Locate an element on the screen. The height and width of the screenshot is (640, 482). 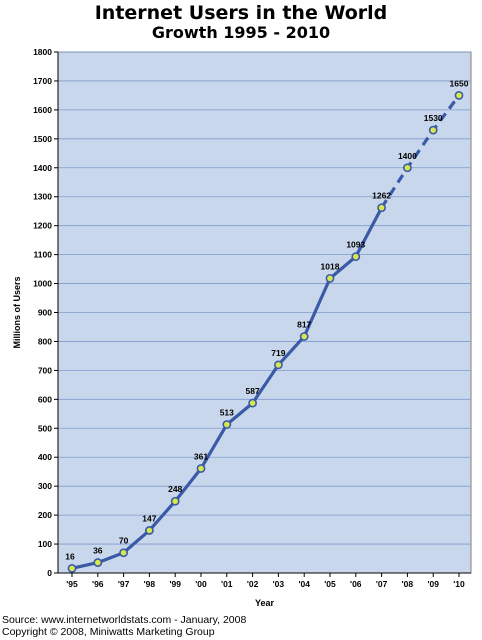
data-label: 1018 is located at coordinates (330, 266).